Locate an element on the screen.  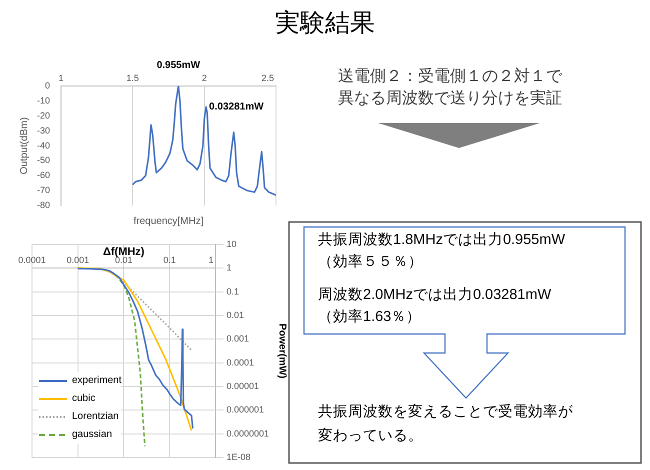
annotation: 0.955mW is located at coordinates (178, 65).